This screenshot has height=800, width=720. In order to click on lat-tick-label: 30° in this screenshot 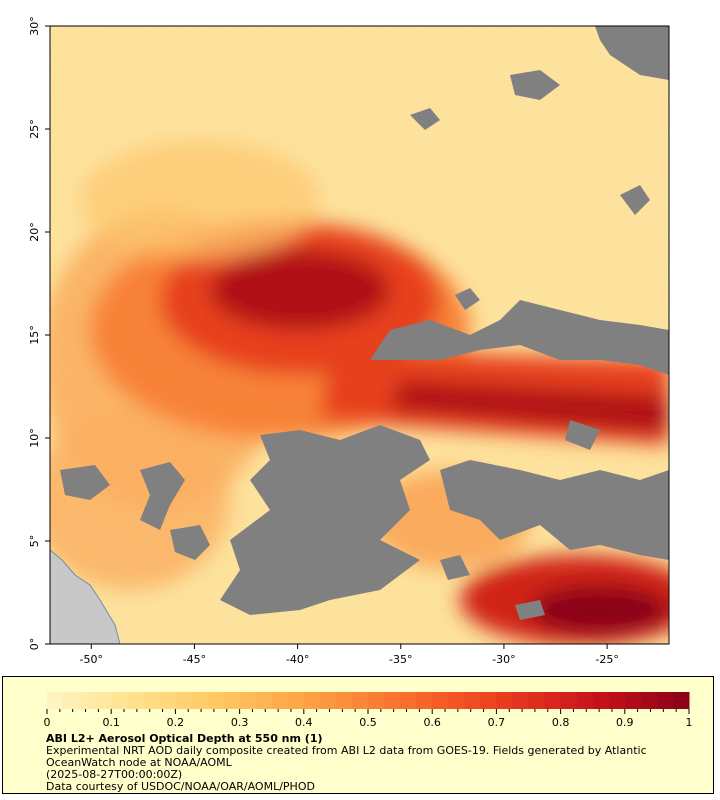, I will do `click(34, 26)`.